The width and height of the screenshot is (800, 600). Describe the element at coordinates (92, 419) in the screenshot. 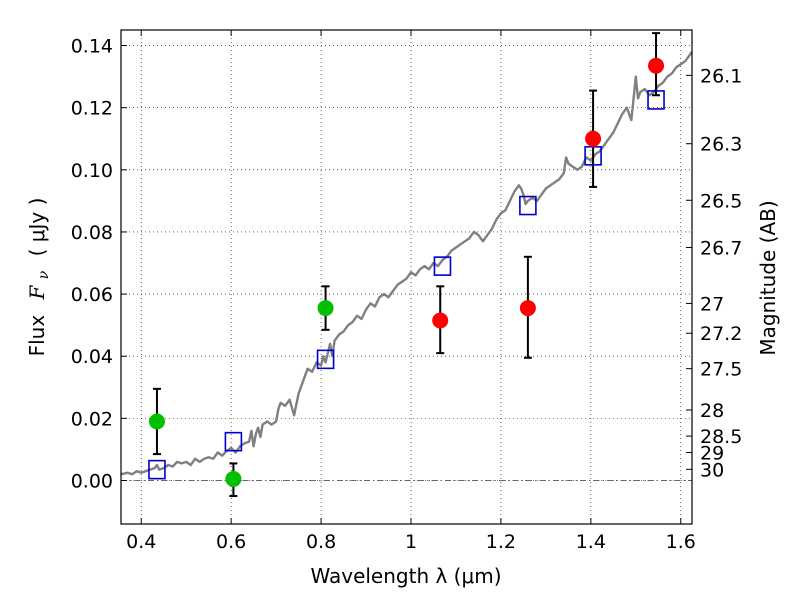

I see `y-tick-label: 0.02` at that location.